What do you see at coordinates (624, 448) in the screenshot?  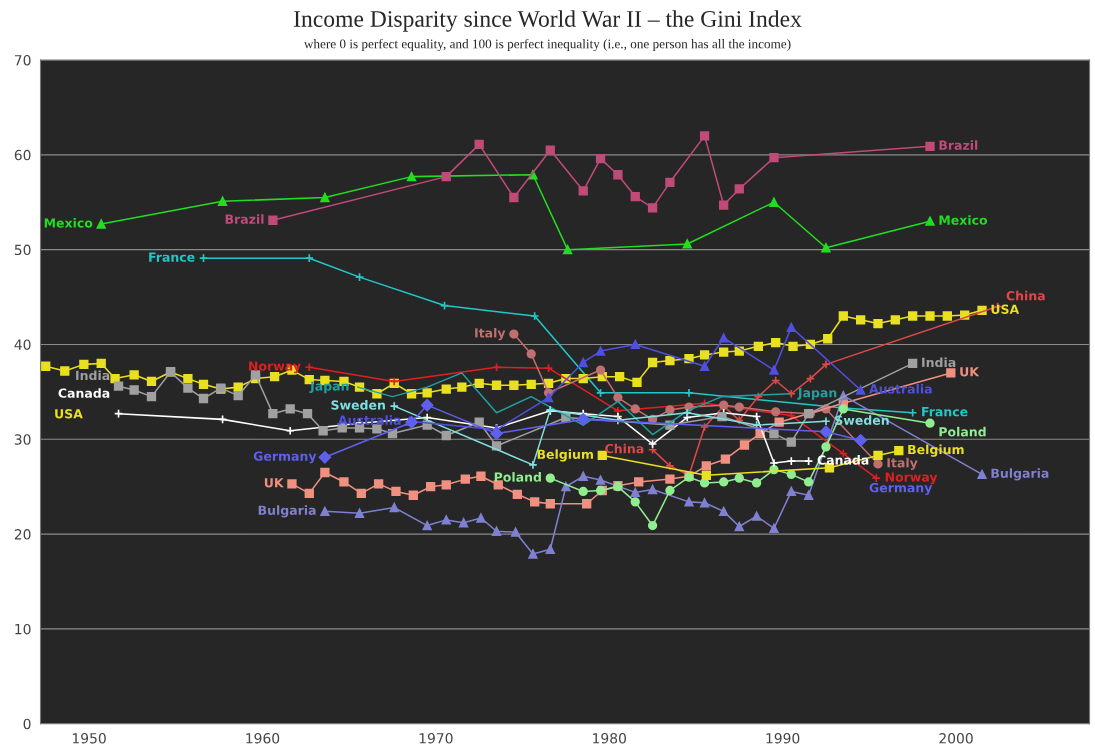 I see `series-label: China` at bounding box center [624, 448].